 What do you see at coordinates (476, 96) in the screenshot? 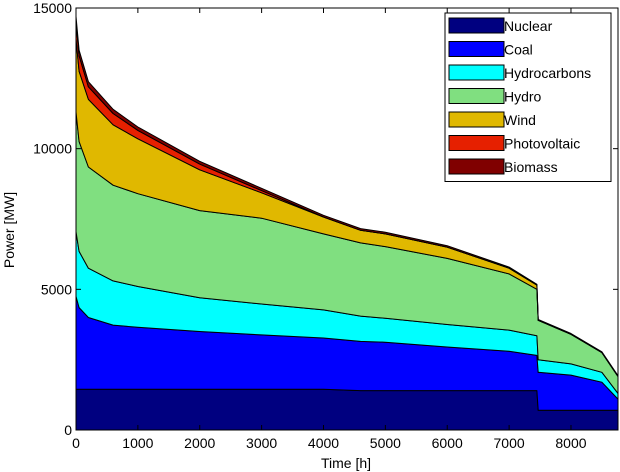
I see `legend-swatch-hydro` at bounding box center [476, 96].